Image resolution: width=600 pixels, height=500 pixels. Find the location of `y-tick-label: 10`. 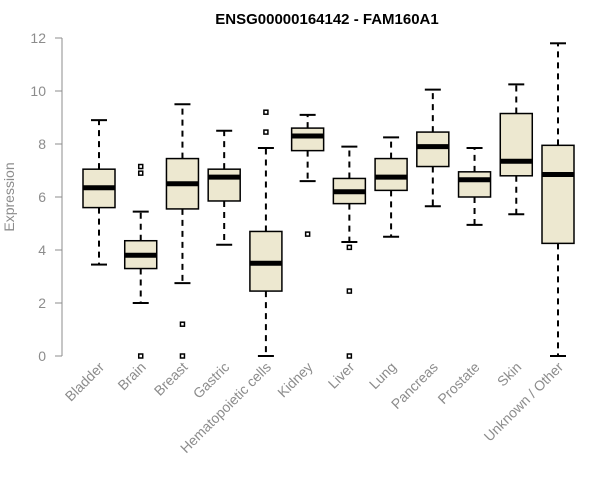

y-tick-label: 10 is located at coordinates (38, 91).